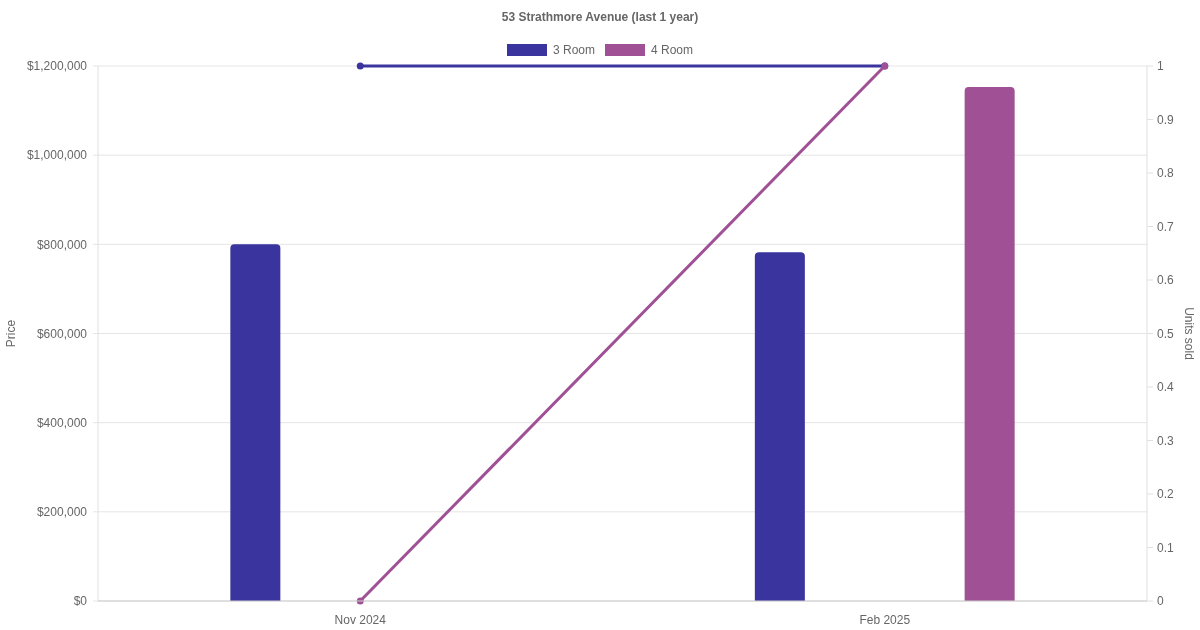  What do you see at coordinates (1160, 66) in the screenshot?
I see `y2-tick-label: 1` at bounding box center [1160, 66].